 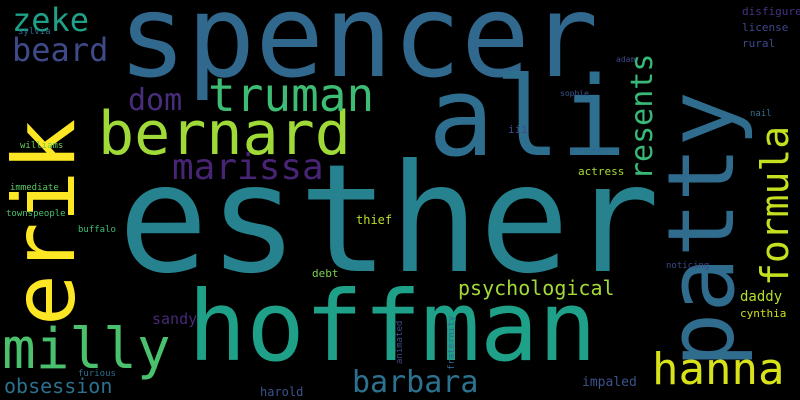 I want to click on word-williams: williams, so click(x=42, y=146).